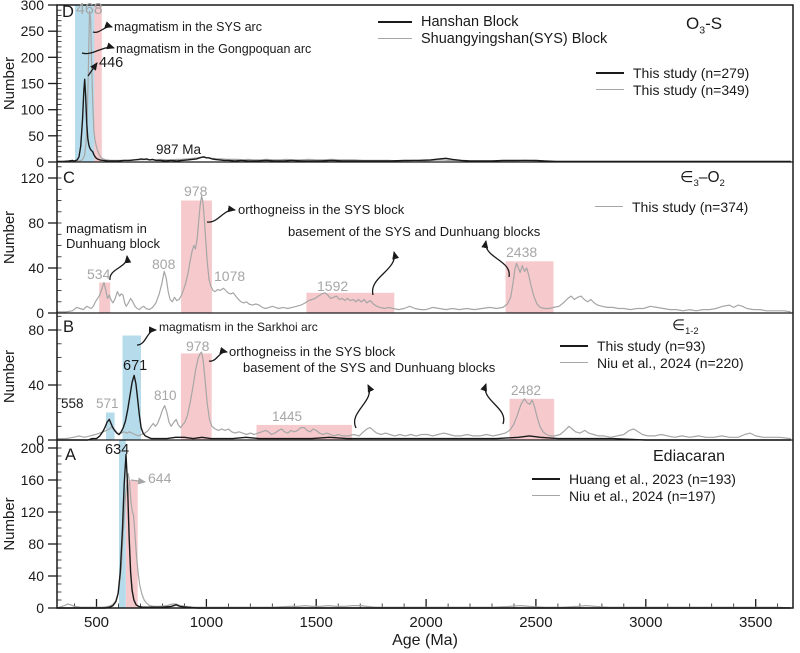 This screenshot has height=653, width=800. What do you see at coordinates (33, 480) in the screenshot?
I see `y-tick-label: 160` at bounding box center [33, 480].